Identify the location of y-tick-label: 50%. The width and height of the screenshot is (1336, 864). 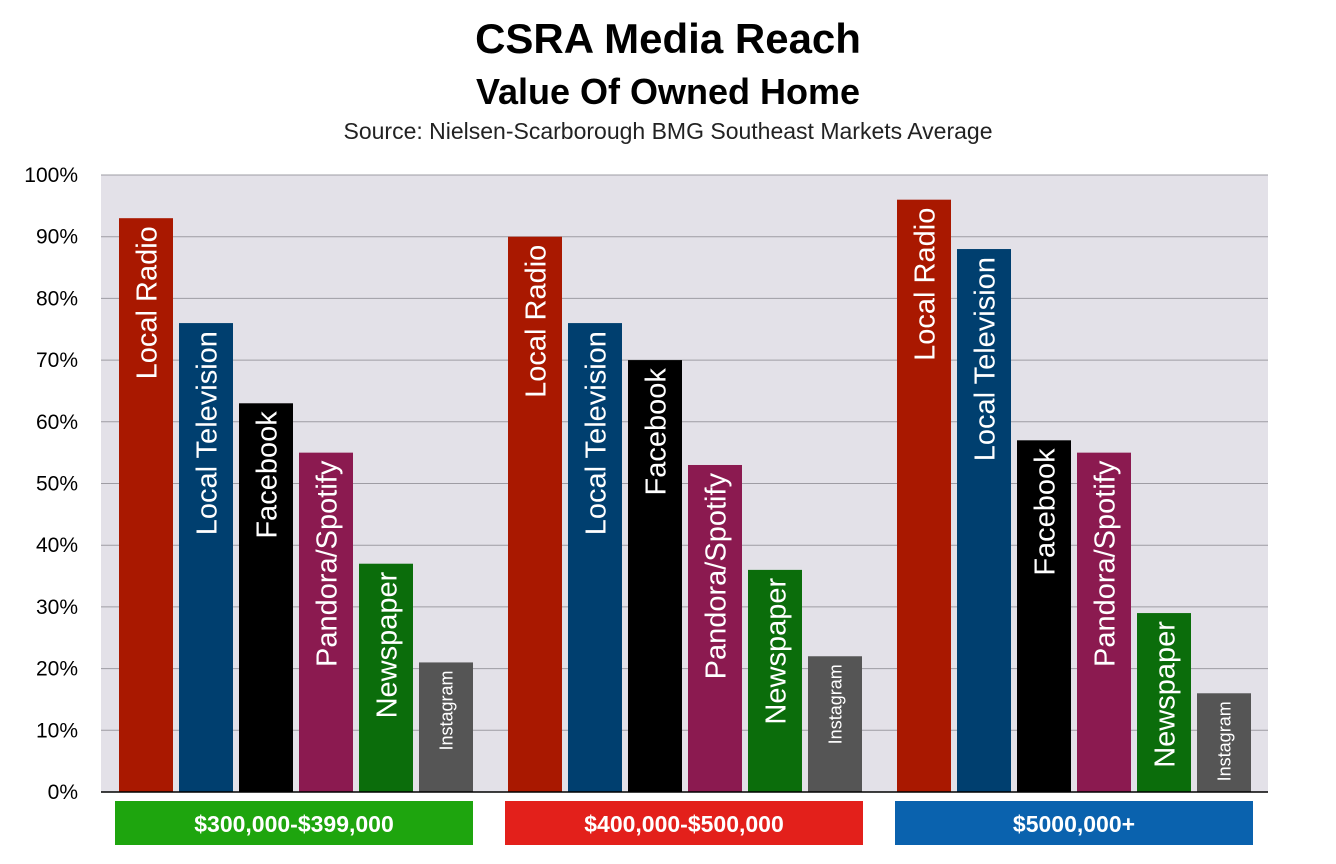
(57, 484).